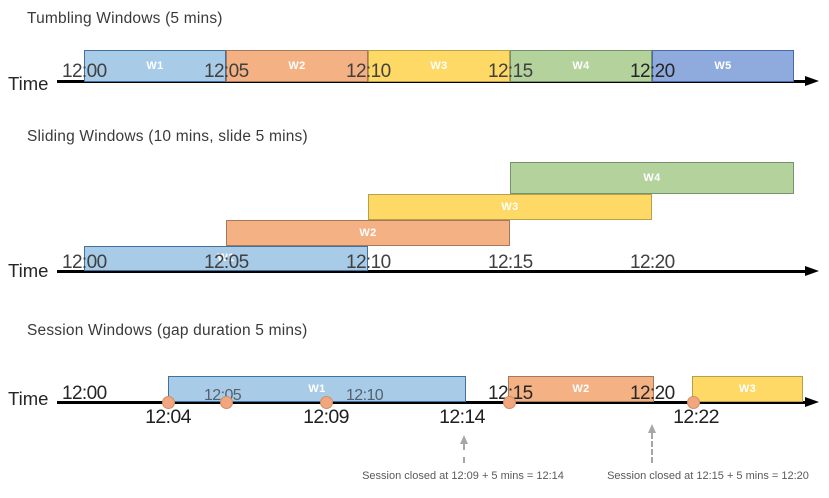  I want to click on sliding-tick: 12:10, so click(368, 262).